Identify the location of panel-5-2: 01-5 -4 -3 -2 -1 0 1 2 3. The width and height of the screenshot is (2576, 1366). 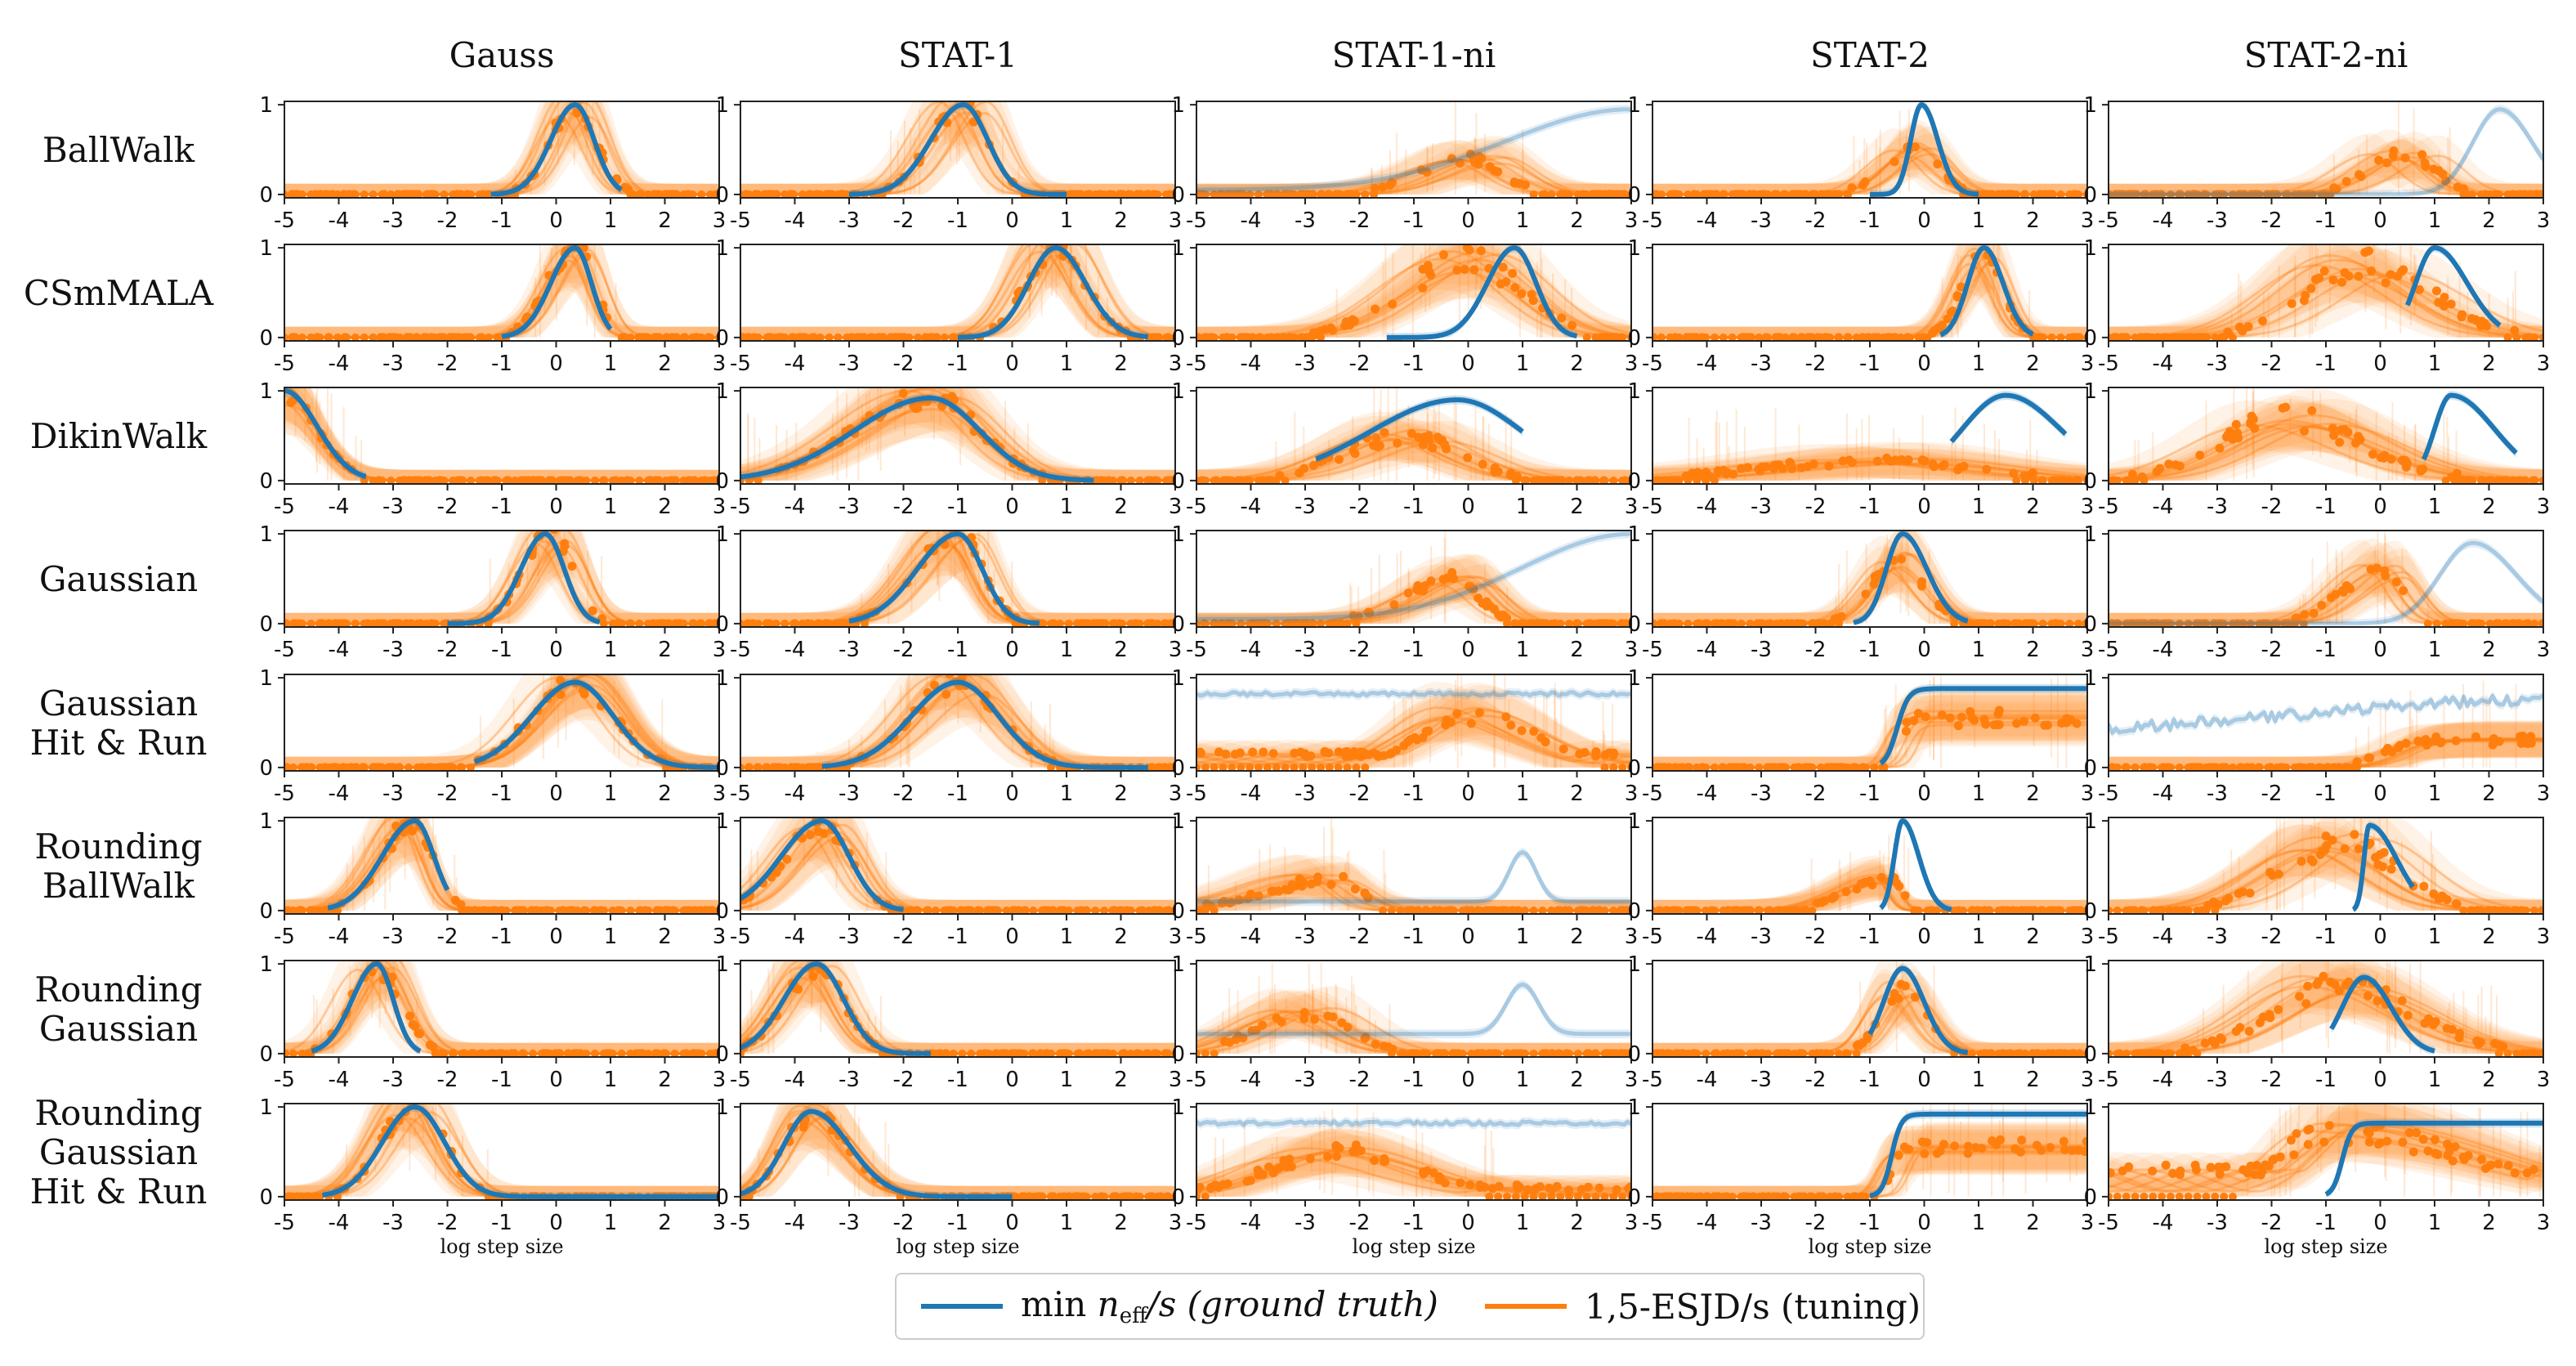
(1404, 879).